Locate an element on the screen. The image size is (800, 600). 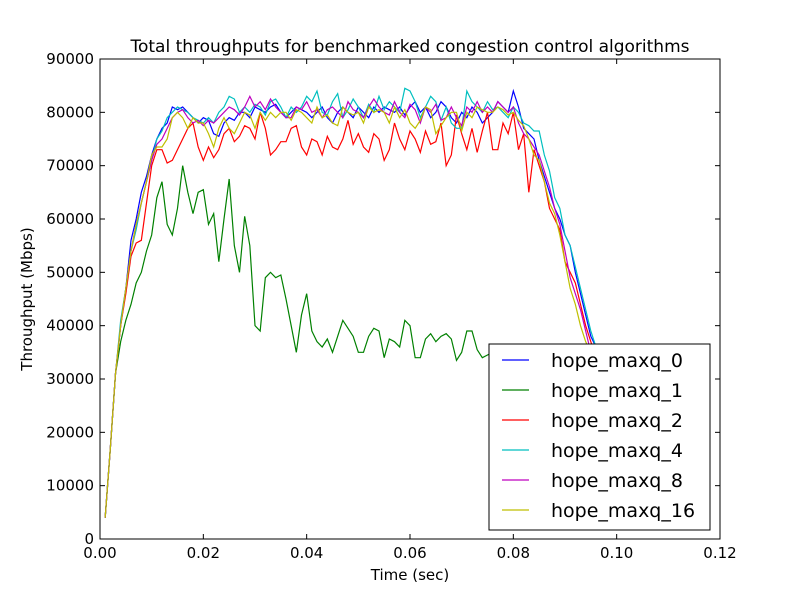
y-tick-label: 40000 is located at coordinates (70, 326).